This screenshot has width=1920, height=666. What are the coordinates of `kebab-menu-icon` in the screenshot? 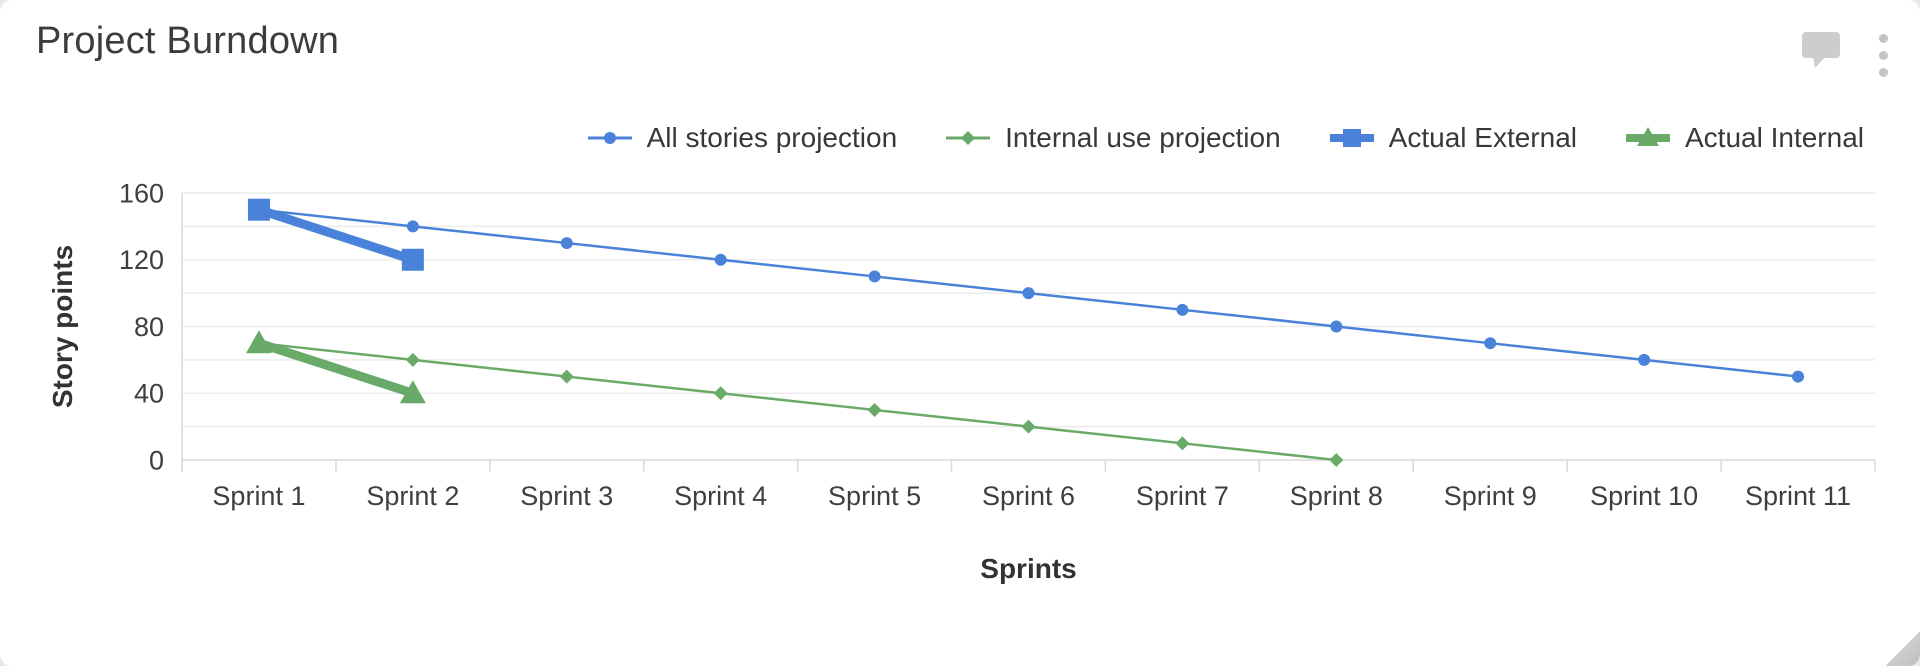 It's located at (1883, 55).